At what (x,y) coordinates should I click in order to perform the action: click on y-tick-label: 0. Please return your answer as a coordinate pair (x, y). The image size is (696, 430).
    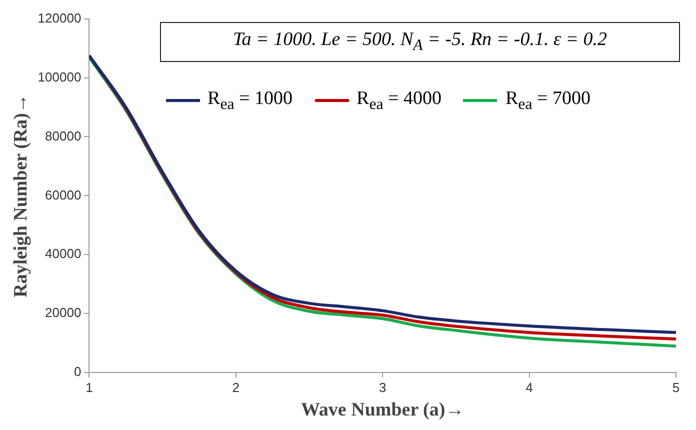
    Looking at the image, I should click on (78, 372).